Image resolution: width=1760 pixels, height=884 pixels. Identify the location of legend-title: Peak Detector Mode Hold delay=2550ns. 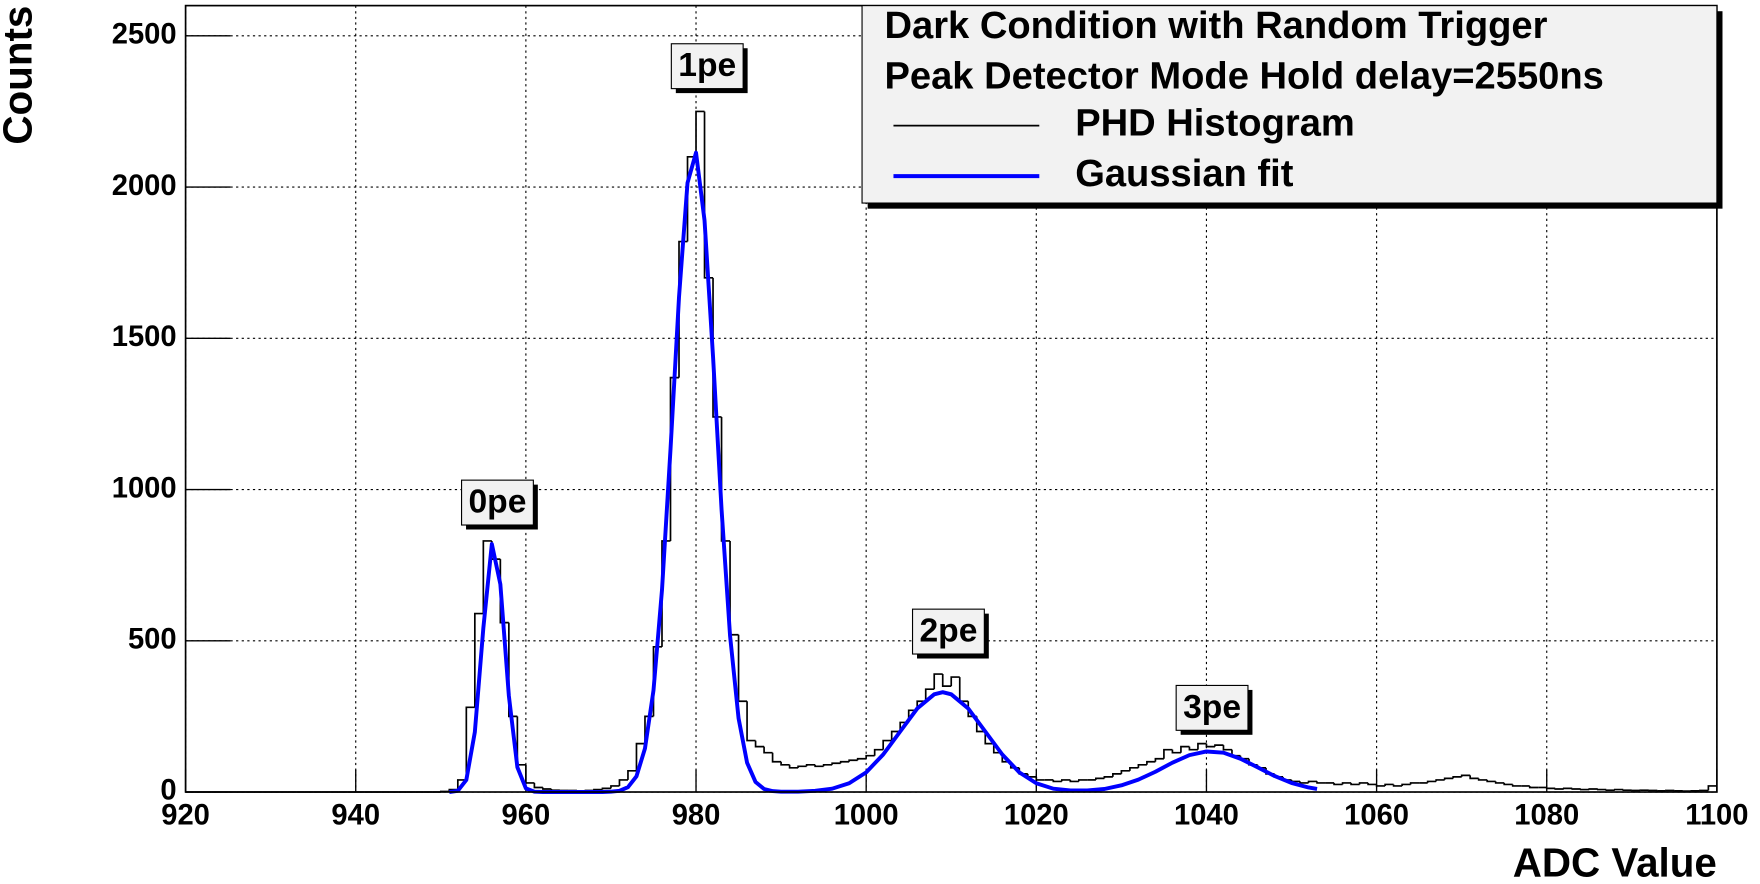
(1243, 76).